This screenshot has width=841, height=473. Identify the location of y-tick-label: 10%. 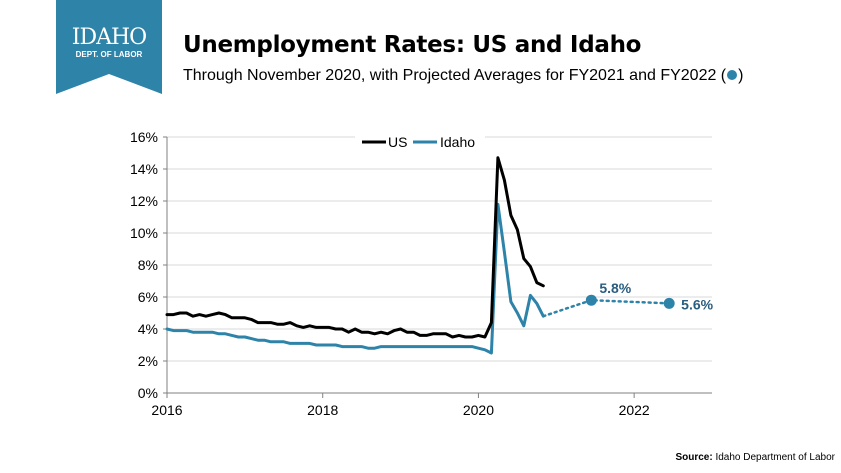
(144, 233).